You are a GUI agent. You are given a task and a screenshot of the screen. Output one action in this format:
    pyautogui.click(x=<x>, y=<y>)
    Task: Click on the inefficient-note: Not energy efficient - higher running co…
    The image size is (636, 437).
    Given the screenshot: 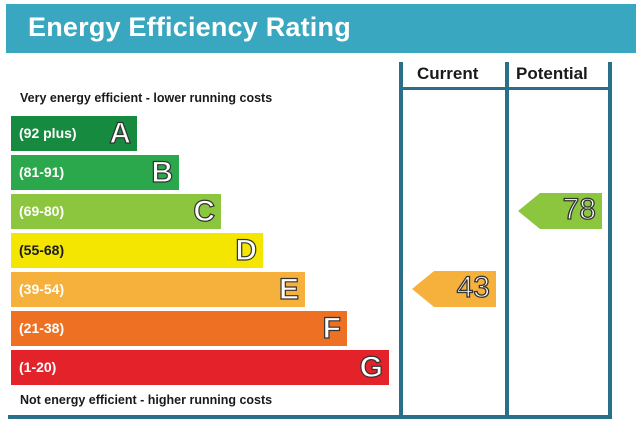 What is the action you would take?
    pyautogui.click(x=146, y=400)
    